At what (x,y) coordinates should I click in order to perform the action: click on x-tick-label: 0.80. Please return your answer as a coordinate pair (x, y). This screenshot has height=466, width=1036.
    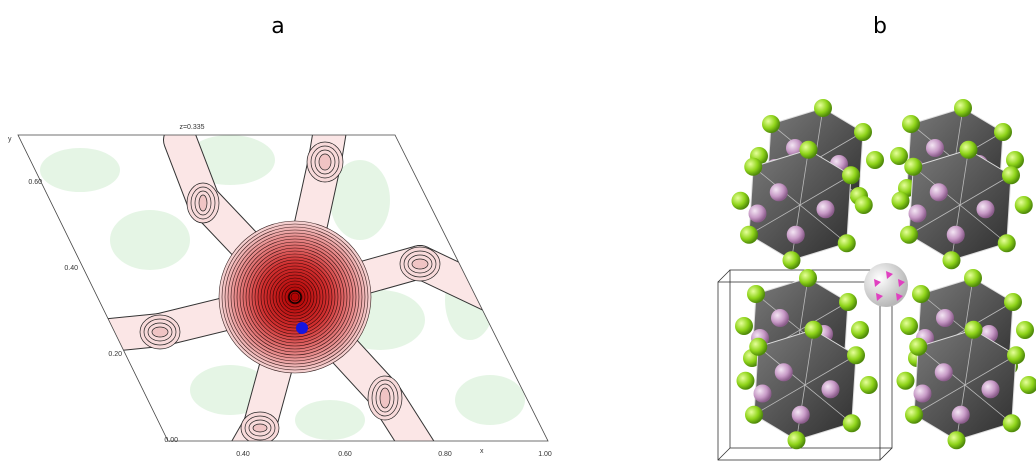
    Looking at the image, I should click on (445, 454).